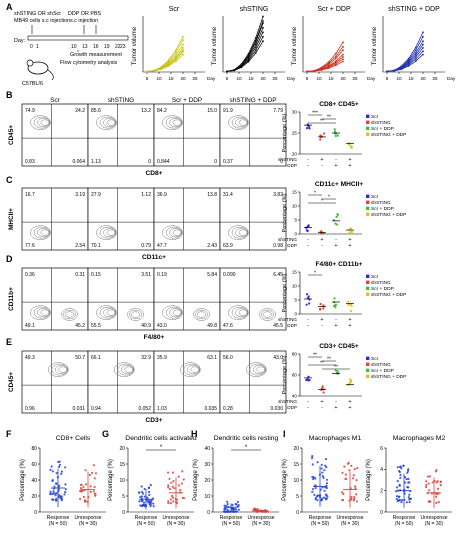 This screenshot has width=466, height=550. What do you see at coordinates (287, 159) in the screenshot?
I see `matrix-row-shsting-0: shSTING` at bounding box center [287, 159].